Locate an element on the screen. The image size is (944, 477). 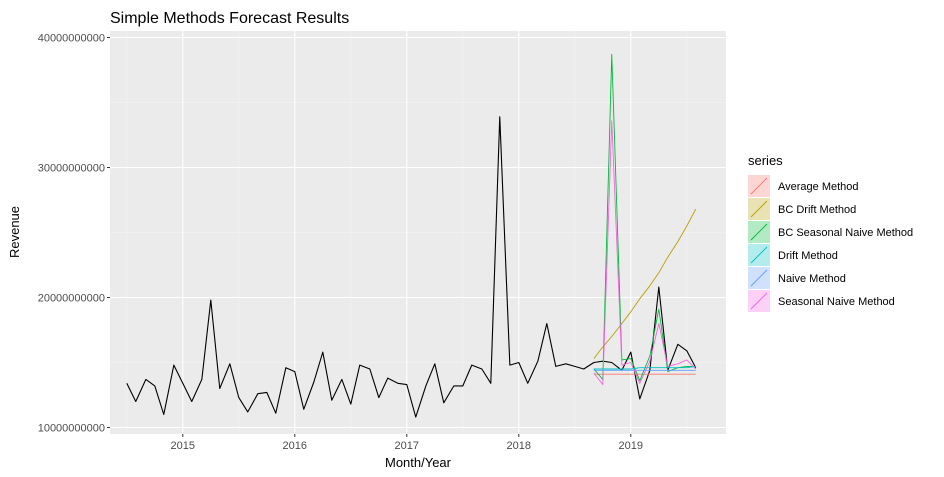
legend-item-naive-method: Naive Method is located at coordinates (797, 278).